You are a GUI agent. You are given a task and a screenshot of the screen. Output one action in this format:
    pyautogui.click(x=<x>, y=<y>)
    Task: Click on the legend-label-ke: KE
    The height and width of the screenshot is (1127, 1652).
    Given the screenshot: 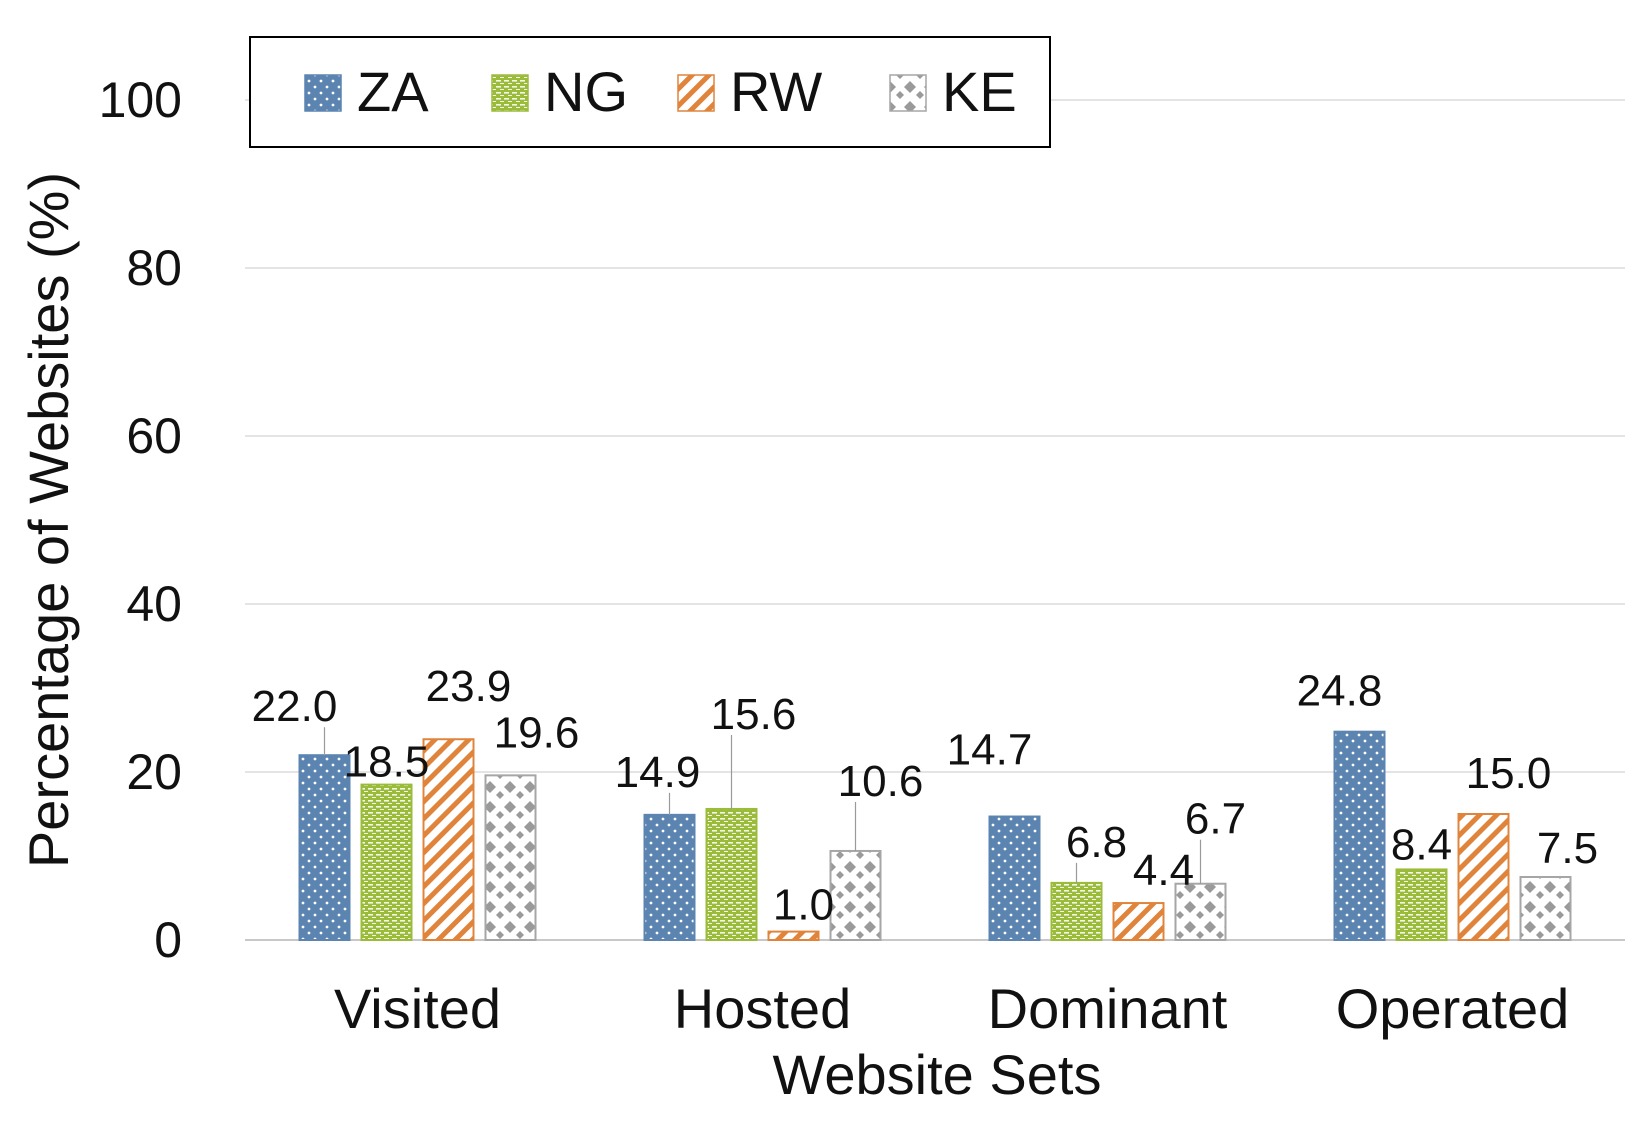 What is the action you would take?
    pyautogui.click(x=979, y=91)
    